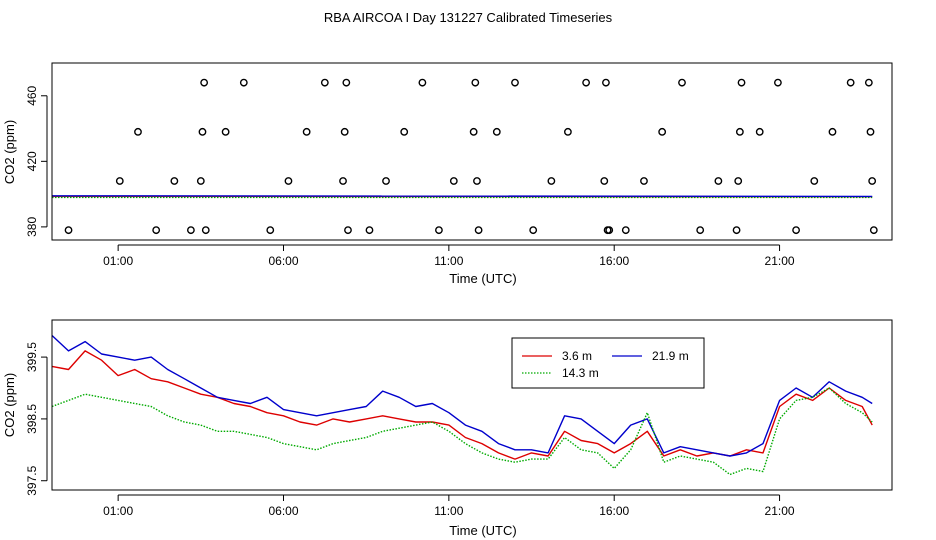  What do you see at coordinates (32, 161) in the screenshot?
I see `p1-y-tick-label: 420` at bounding box center [32, 161].